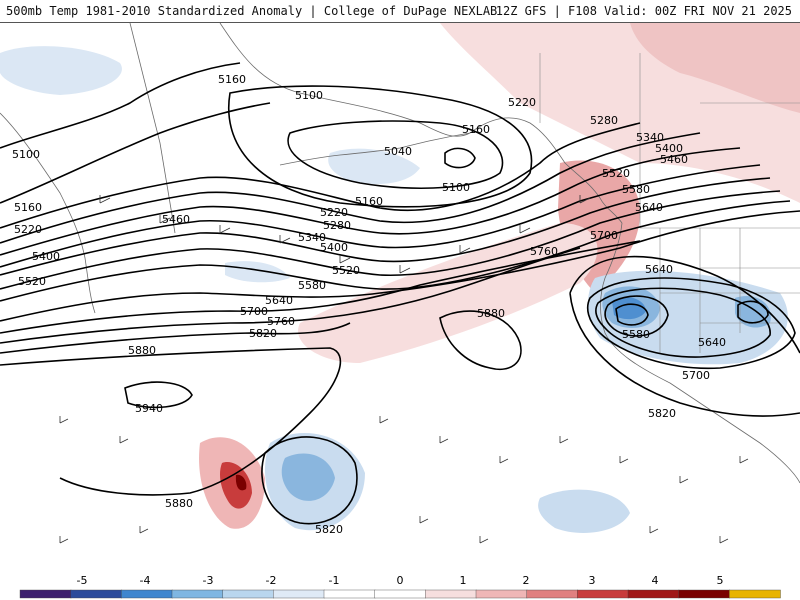 Image resolution: width=800 pixels, height=600 pixels. I want to click on cold-anomaly-aleutians, so click(61, 70).